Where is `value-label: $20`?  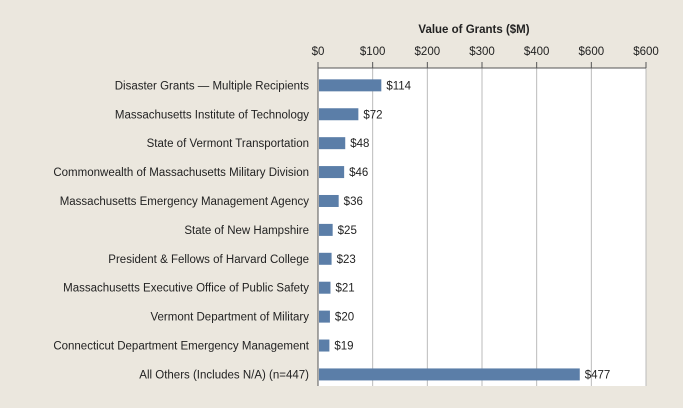 value-label: $20 is located at coordinates (344, 318).